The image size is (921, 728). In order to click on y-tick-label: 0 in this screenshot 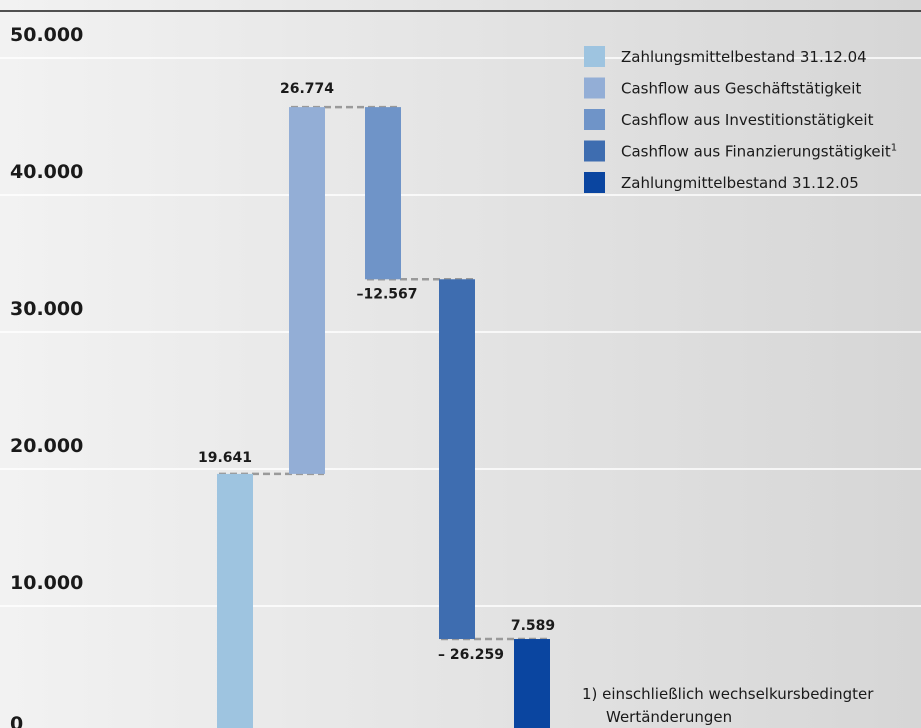, I will do `click(16, 720)`.